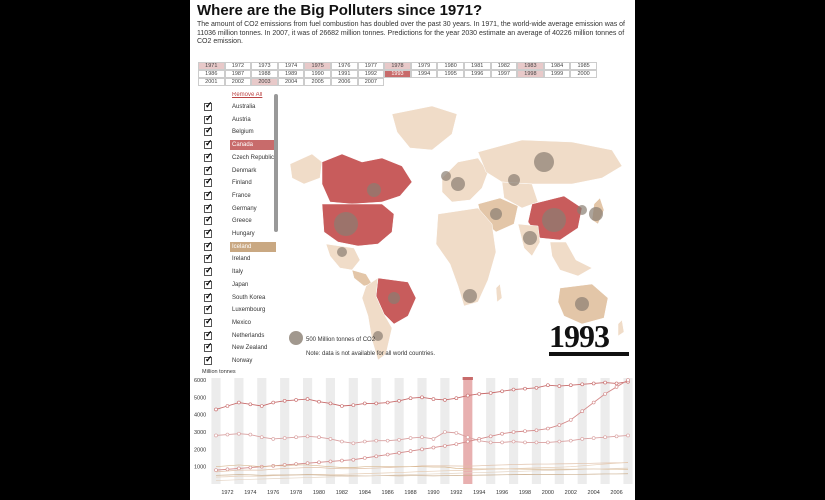 Image resolution: width=825 pixels, height=500 pixels. I want to click on country-name: Belgium, so click(243, 132).